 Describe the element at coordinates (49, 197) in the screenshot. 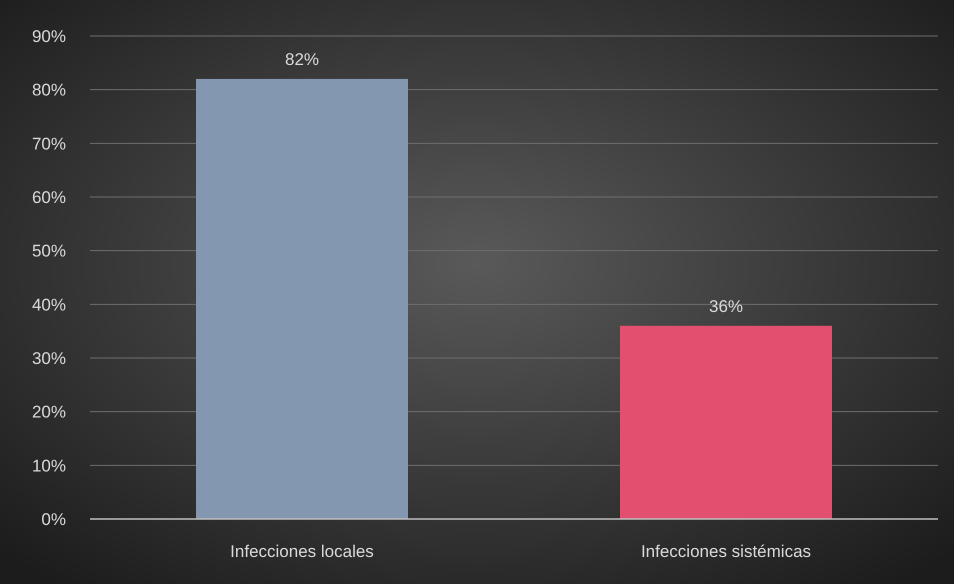

I see `y-tick-label: 60%` at that location.